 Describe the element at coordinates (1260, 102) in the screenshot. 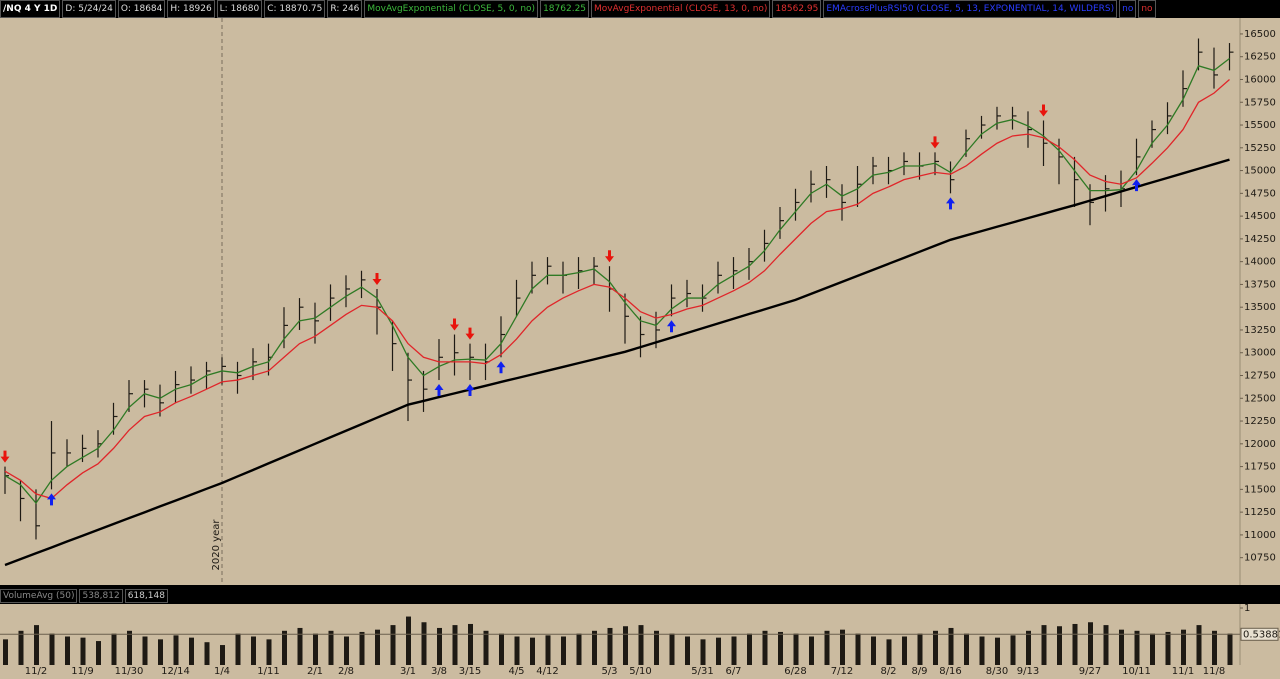

I see `y-tick-label: 15750` at that location.